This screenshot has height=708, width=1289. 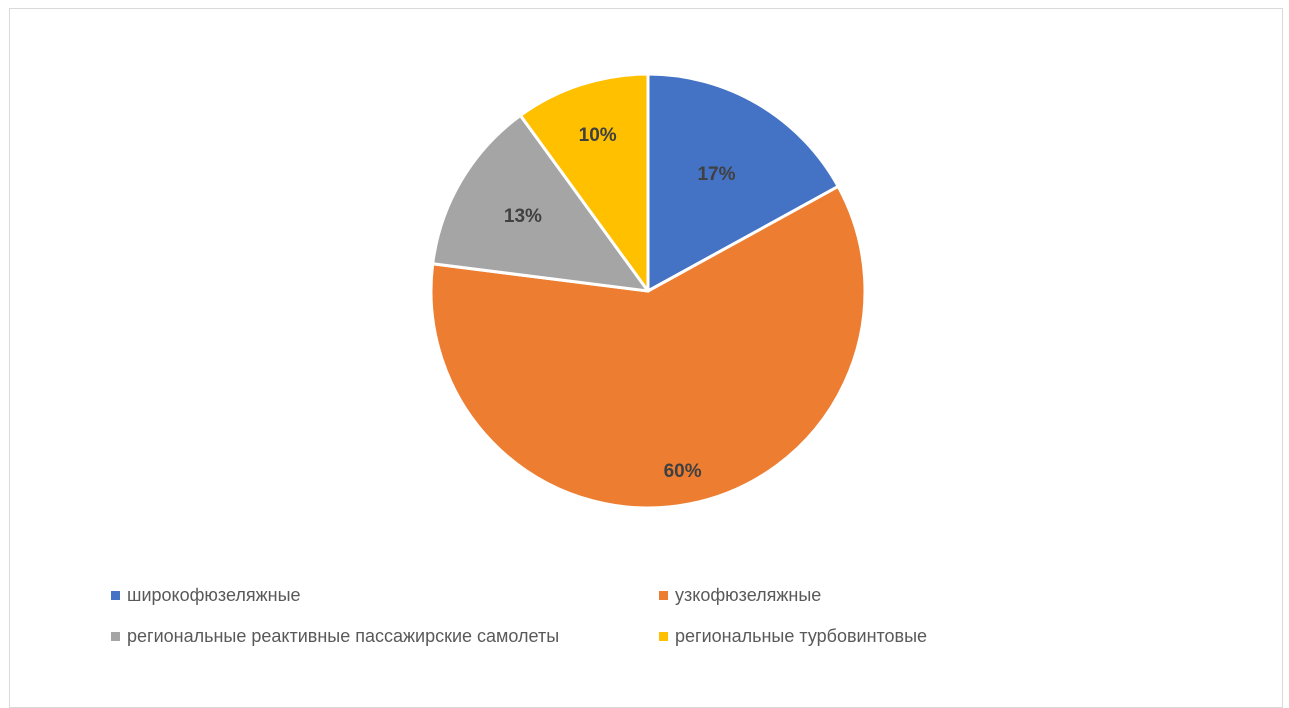 I want to click on legend-swatch-regional-turboprops, so click(x=663, y=636).